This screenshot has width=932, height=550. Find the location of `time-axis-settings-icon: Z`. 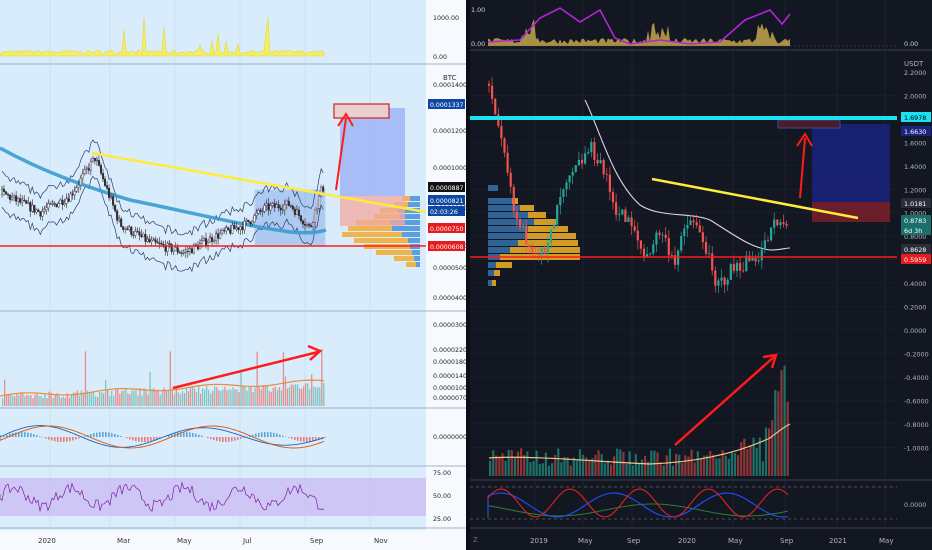

time-axis-settings-icon: Z is located at coordinates (475, 540).